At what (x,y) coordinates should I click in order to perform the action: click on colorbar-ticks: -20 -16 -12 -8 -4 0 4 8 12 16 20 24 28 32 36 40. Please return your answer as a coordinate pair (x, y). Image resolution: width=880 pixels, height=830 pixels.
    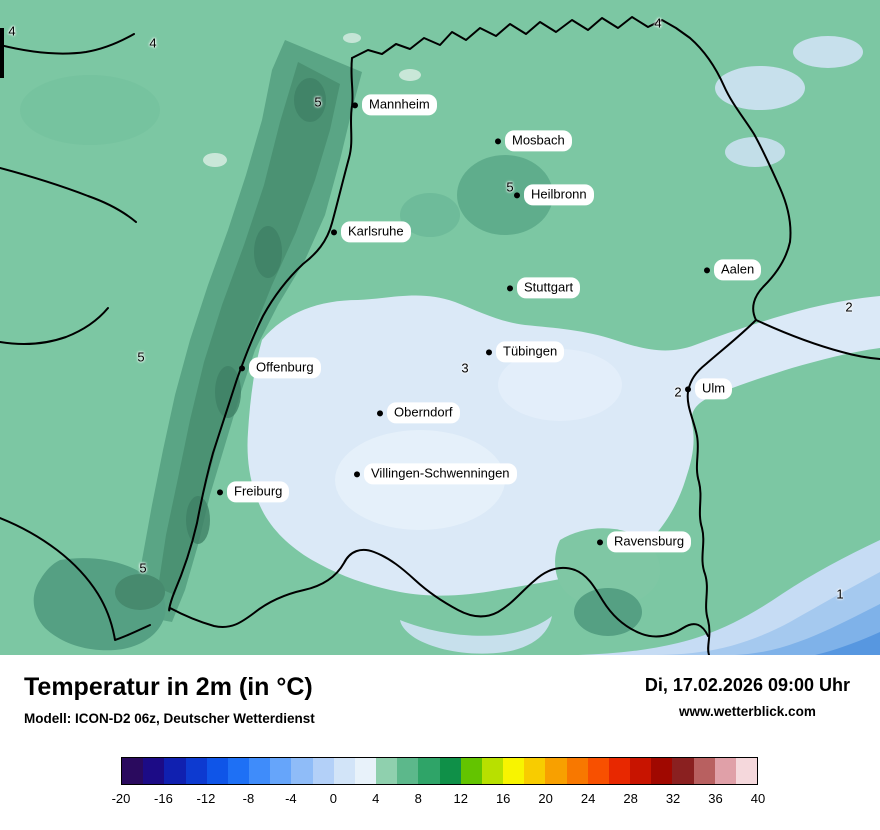
    Looking at the image, I should click on (439, 801).